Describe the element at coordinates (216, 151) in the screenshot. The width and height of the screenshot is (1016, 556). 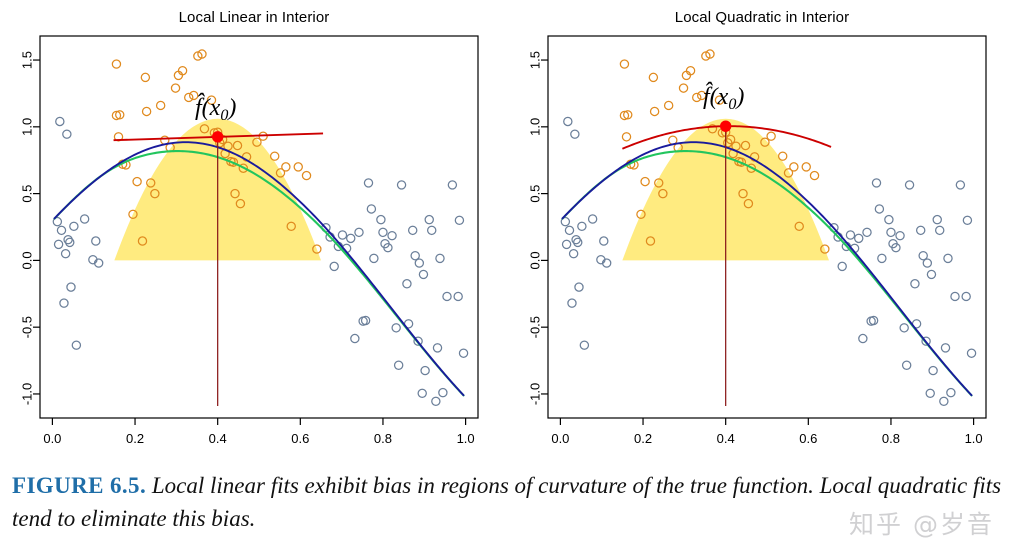
I see `scatter-series` at that location.